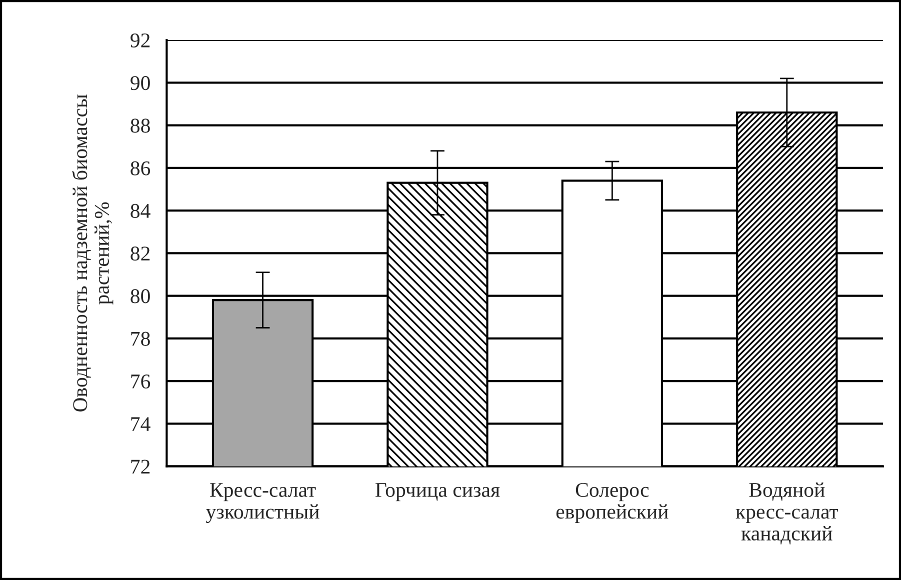  I want to click on y-axis-title: Оводненность надземной биомассы растений,%, so click(93, 253).